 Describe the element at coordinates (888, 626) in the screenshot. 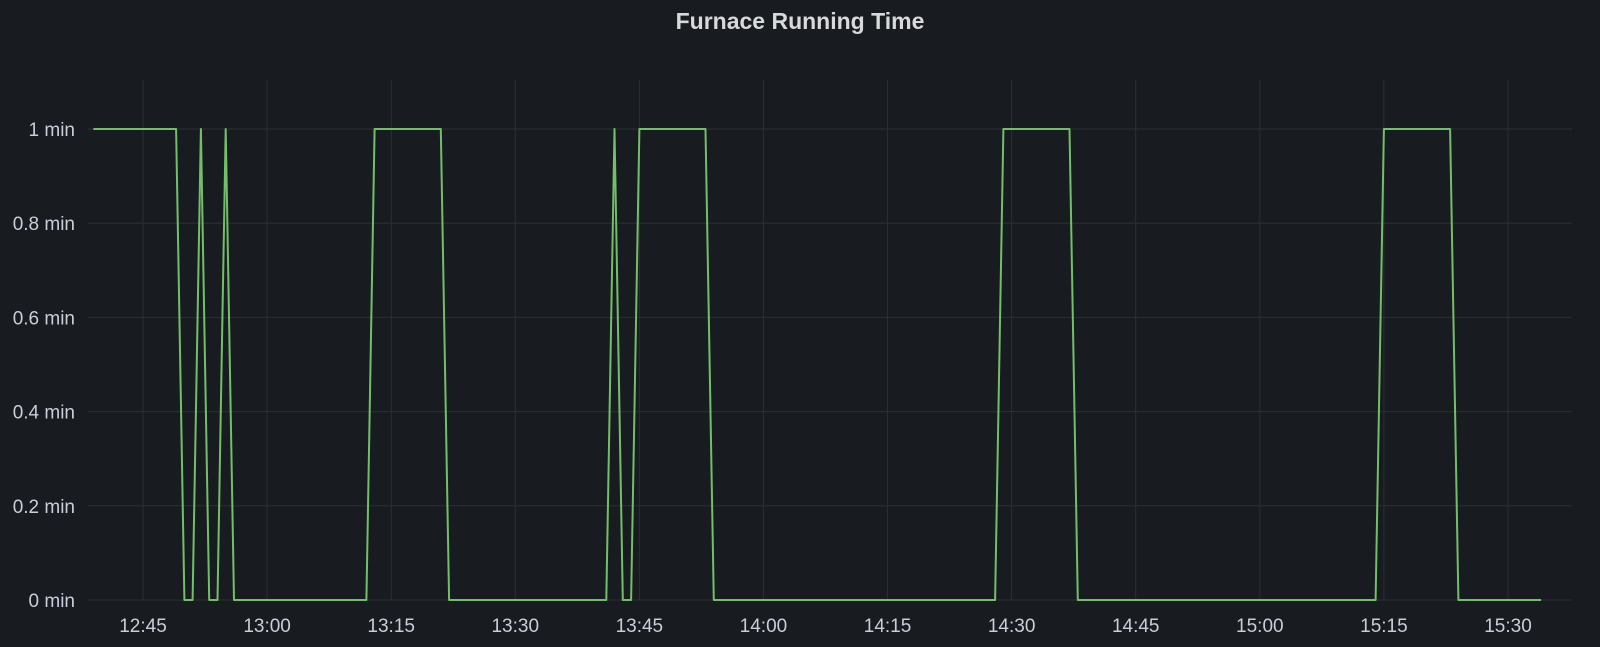

I see `x-tick-label: 14:15` at that location.